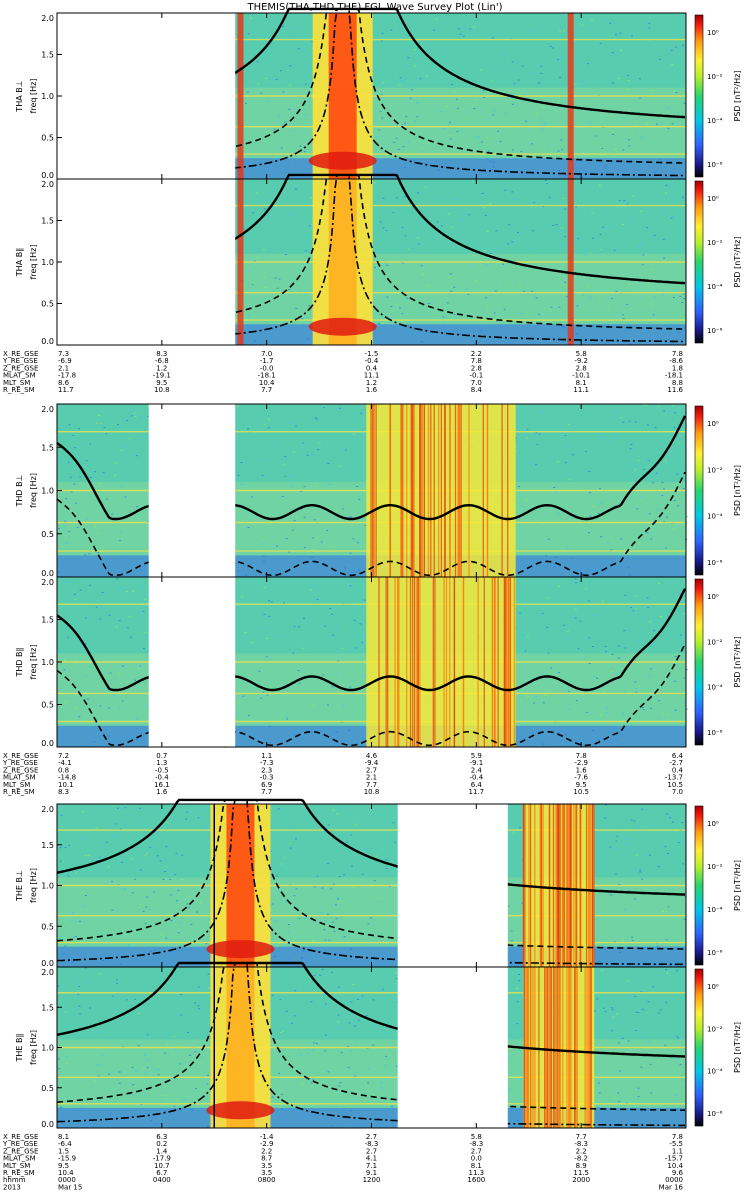  I want to click on ephemeris-value: 0000, so click(67, 1180).